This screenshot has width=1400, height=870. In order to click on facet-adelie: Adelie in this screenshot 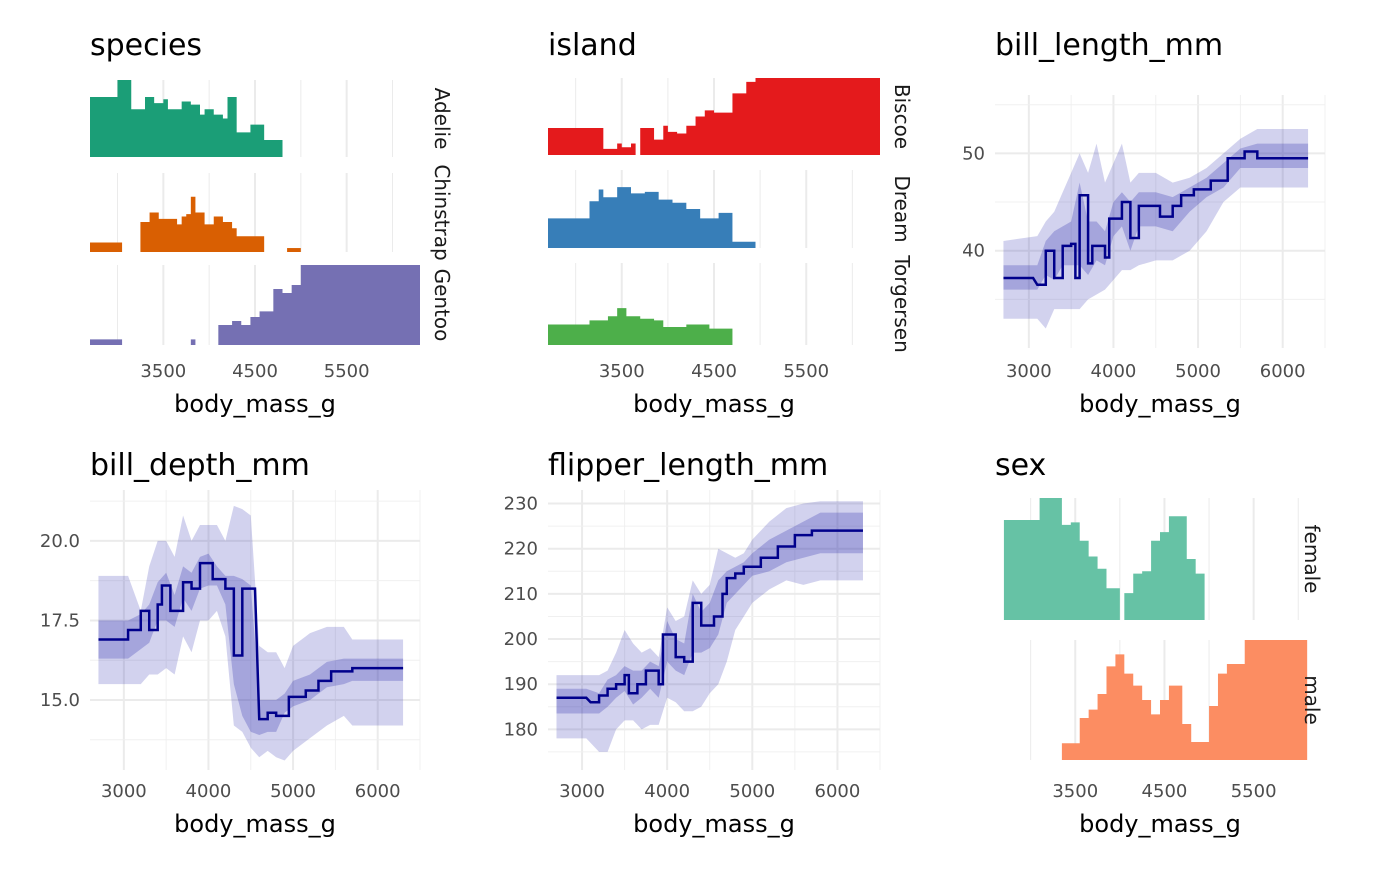, I will do `click(272, 118)`.